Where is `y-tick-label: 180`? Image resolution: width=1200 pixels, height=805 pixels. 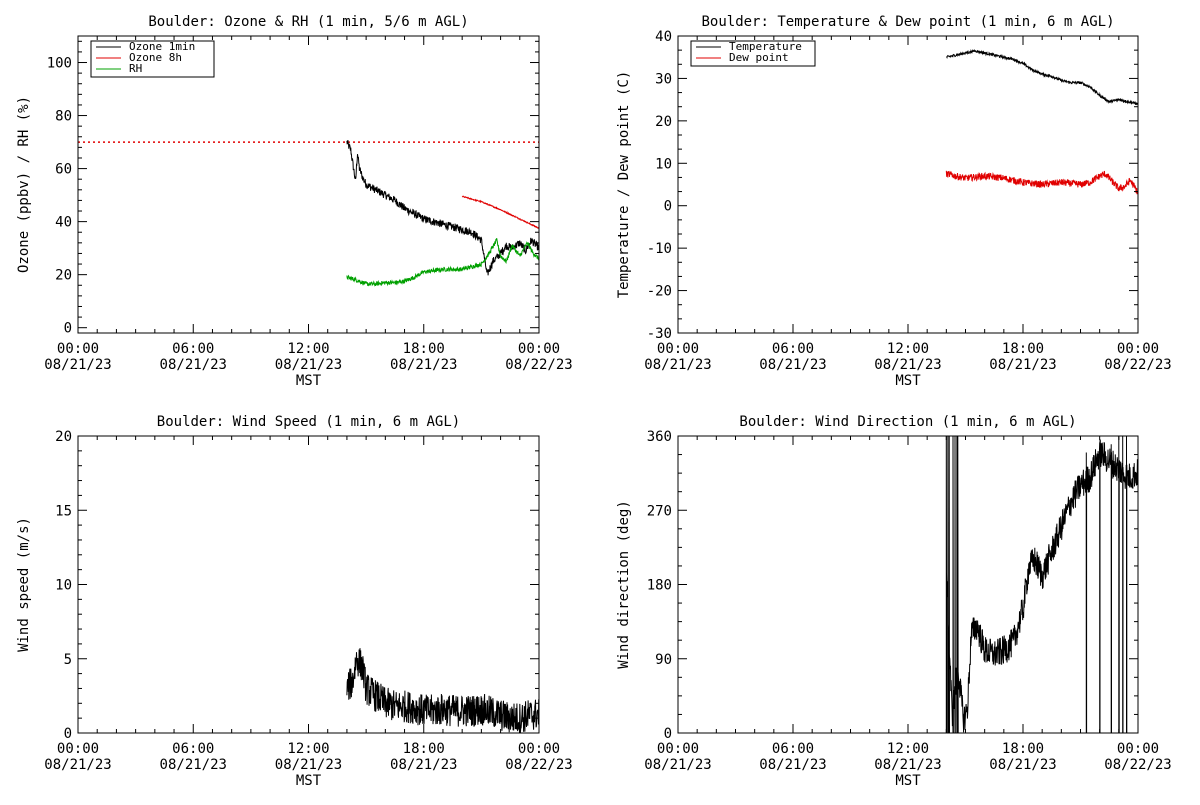 y-tick-label: 180 is located at coordinates (659, 586).